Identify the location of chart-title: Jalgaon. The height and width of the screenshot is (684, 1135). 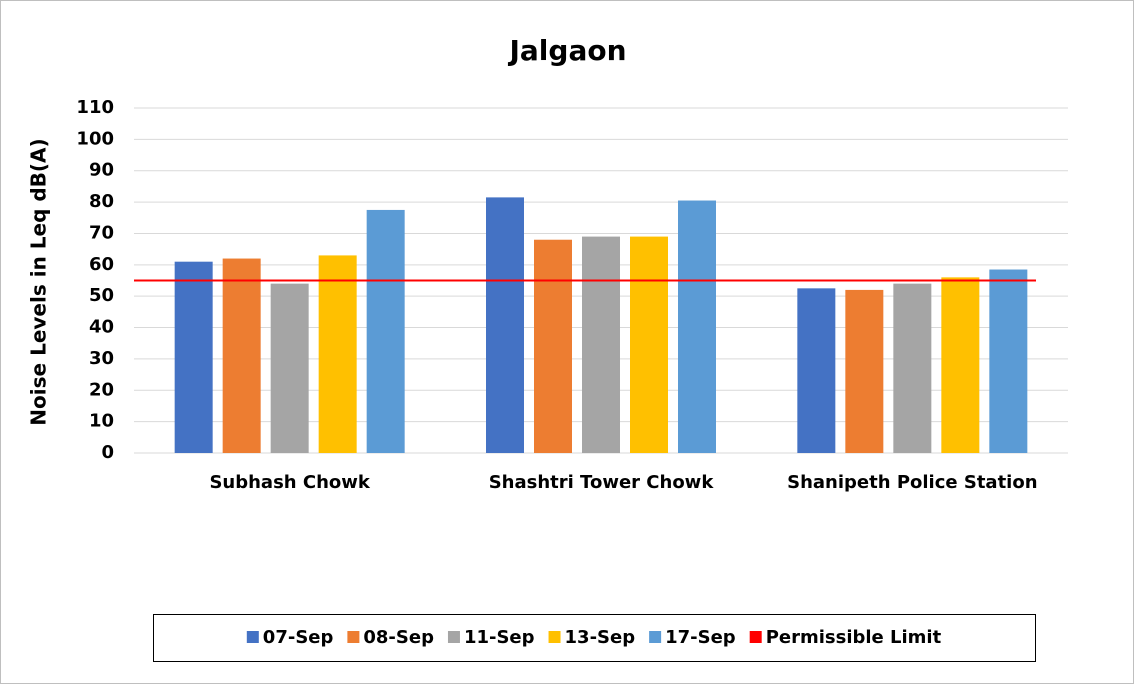
(566, 50).